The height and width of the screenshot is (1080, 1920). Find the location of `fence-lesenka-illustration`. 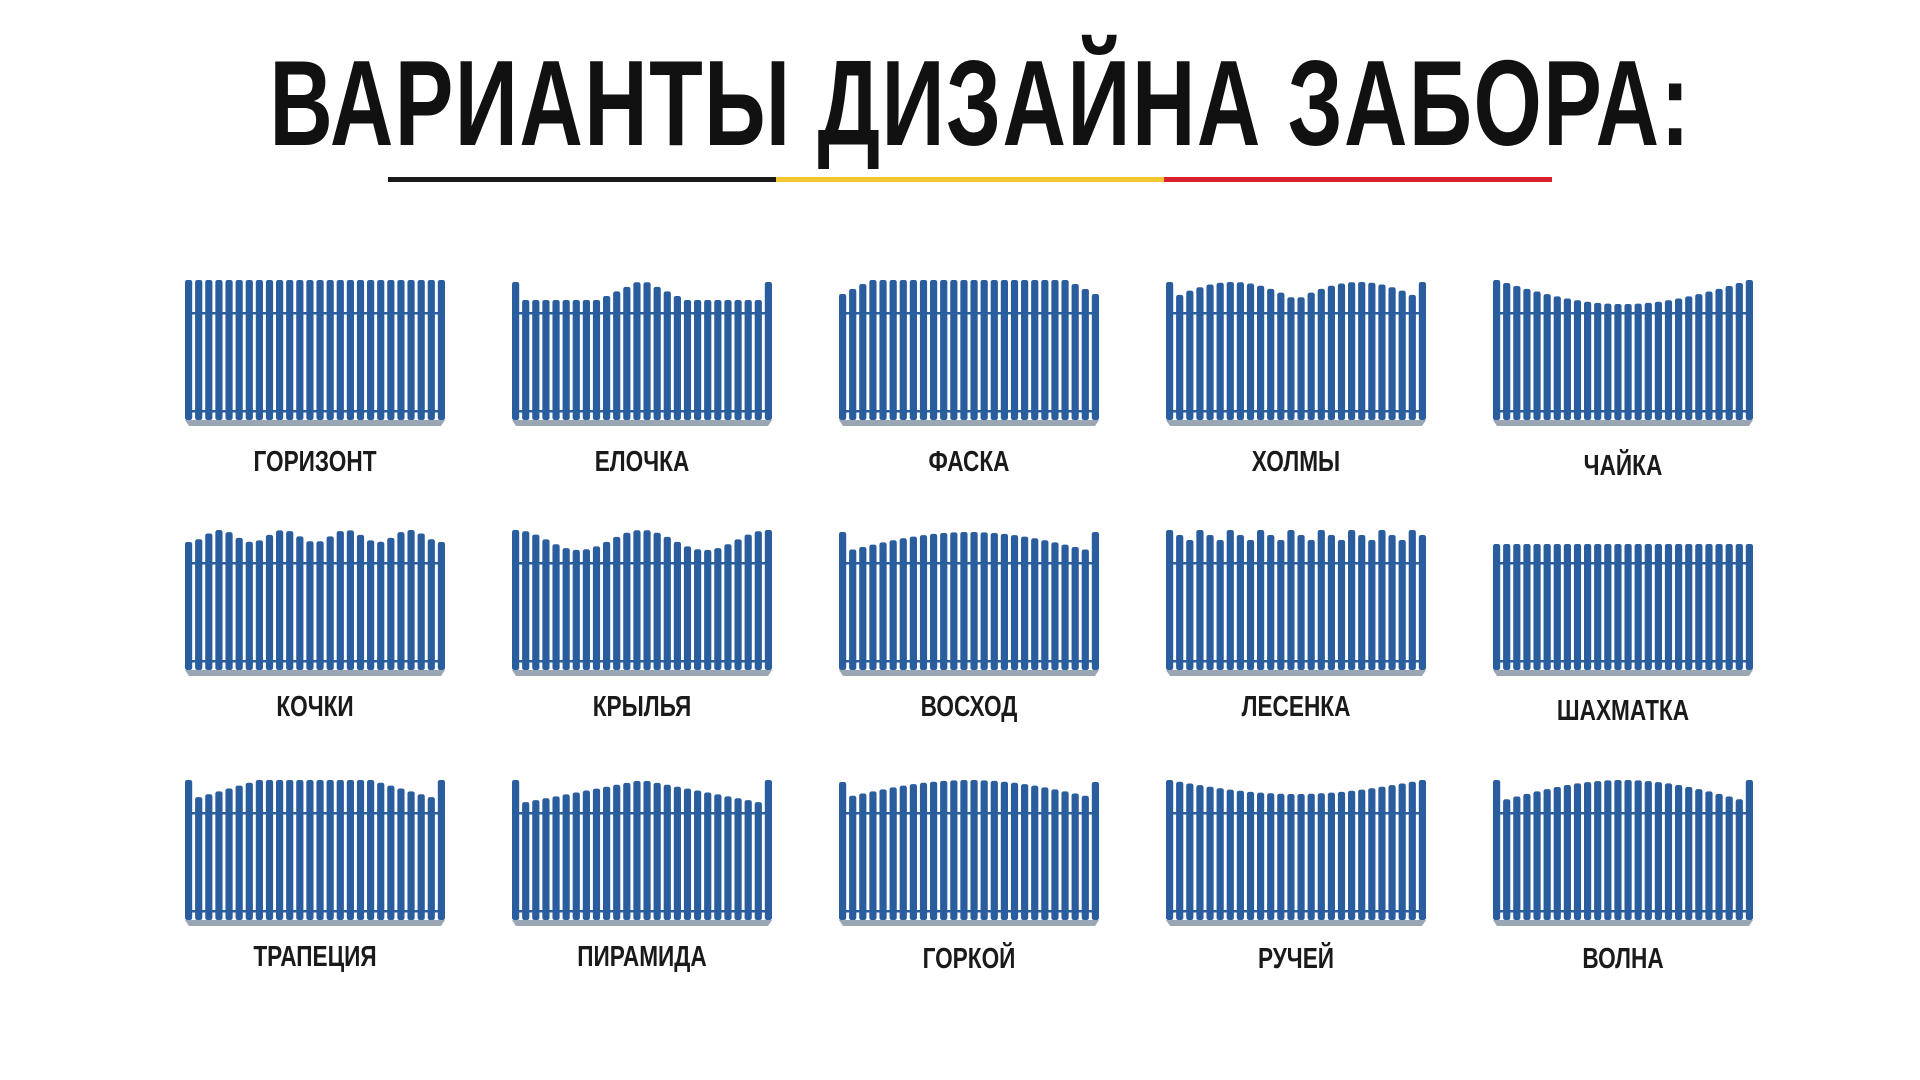

fence-lesenka-illustration is located at coordinates (1296, 603).